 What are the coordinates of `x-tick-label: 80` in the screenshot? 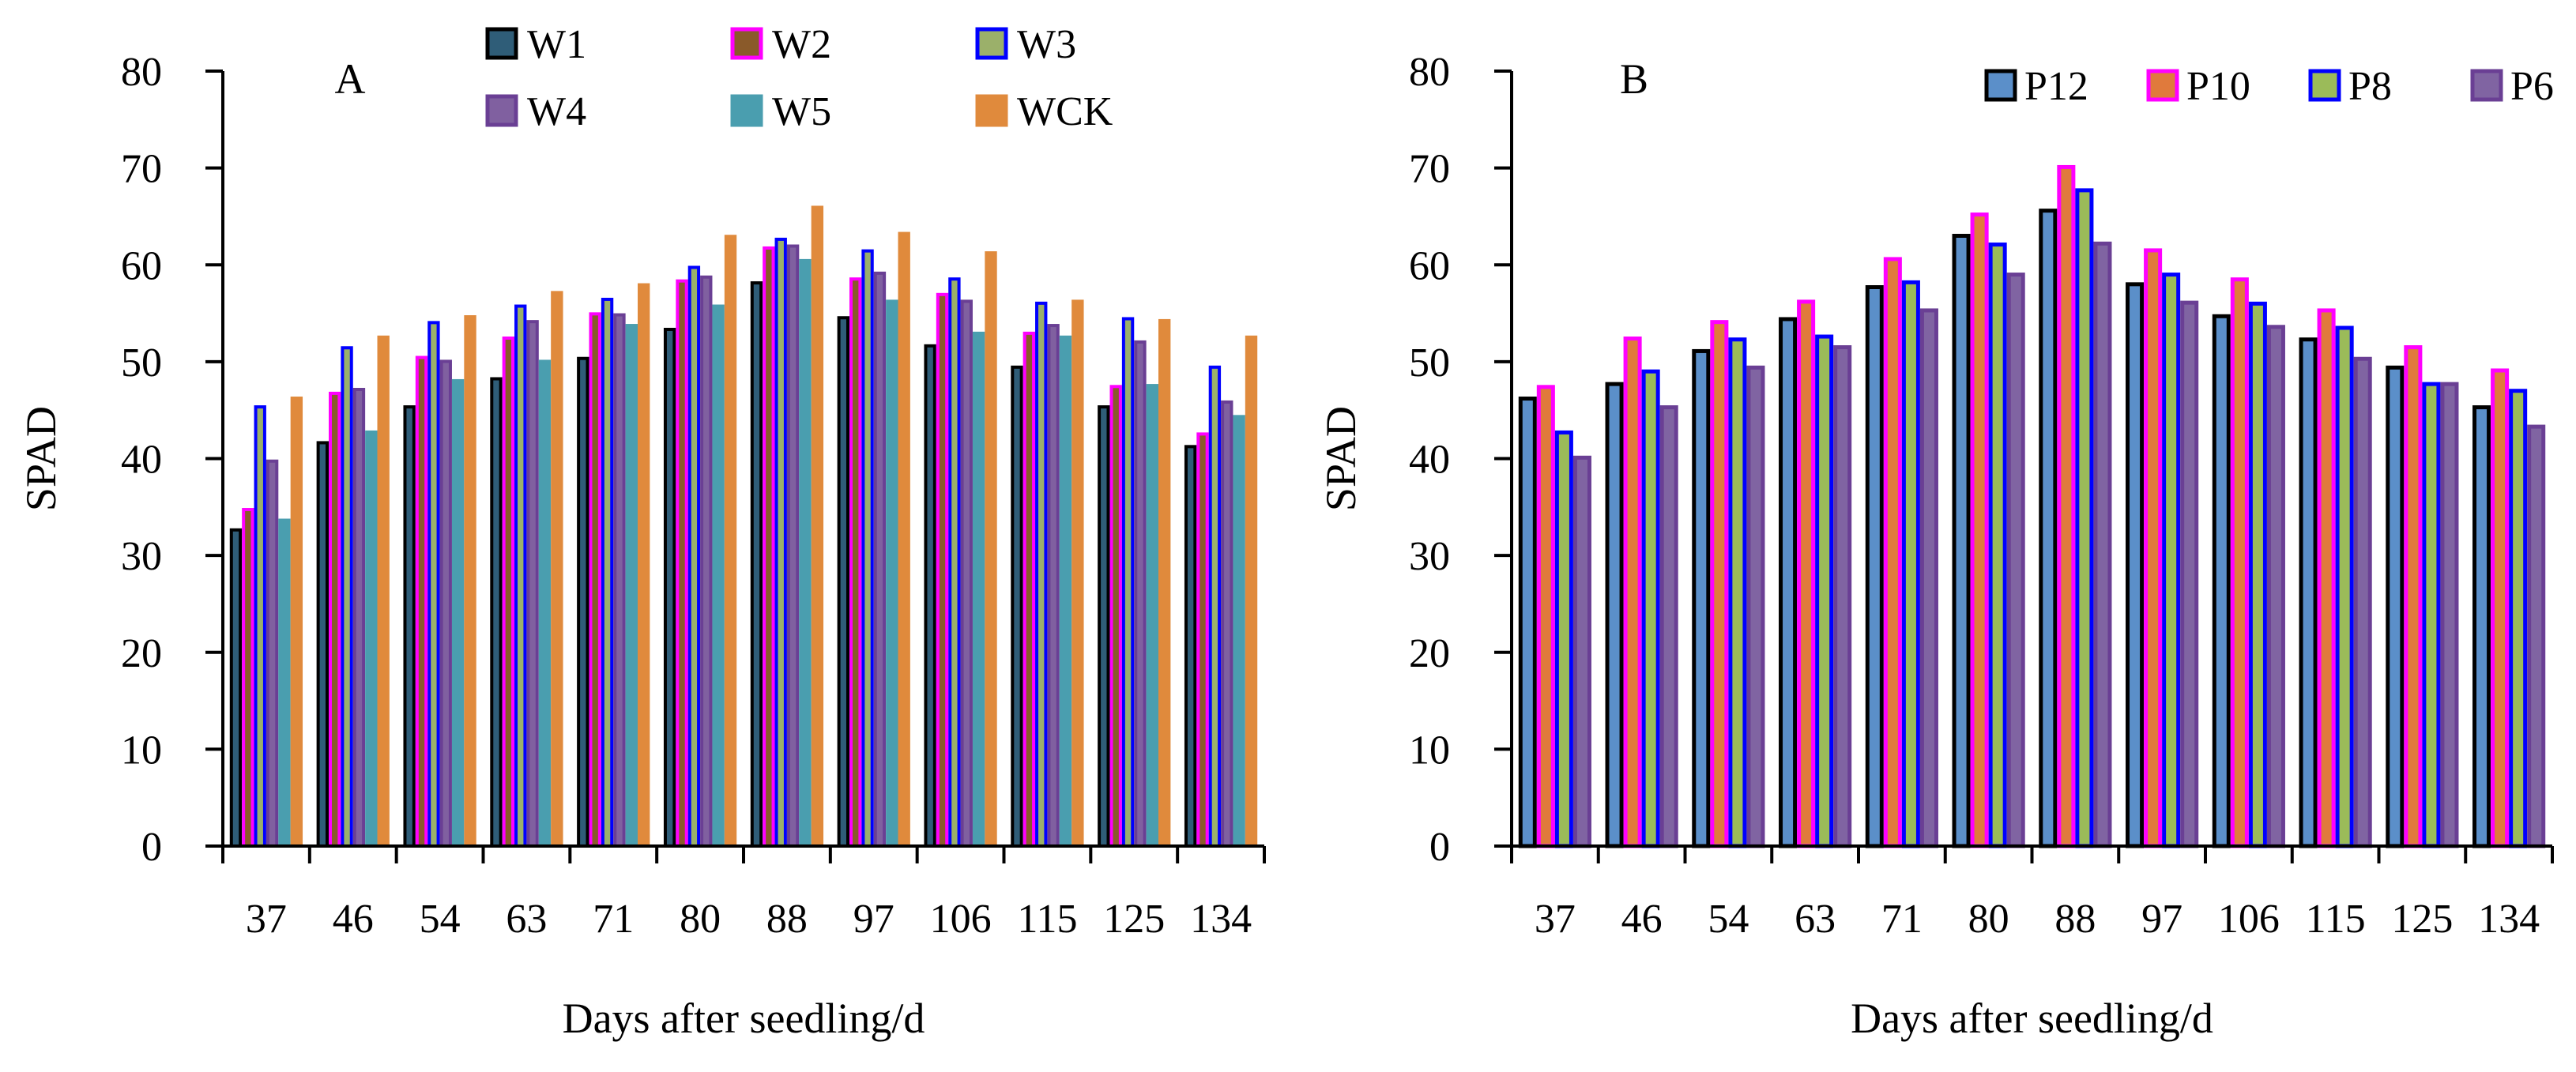 It's located at (700, 919).